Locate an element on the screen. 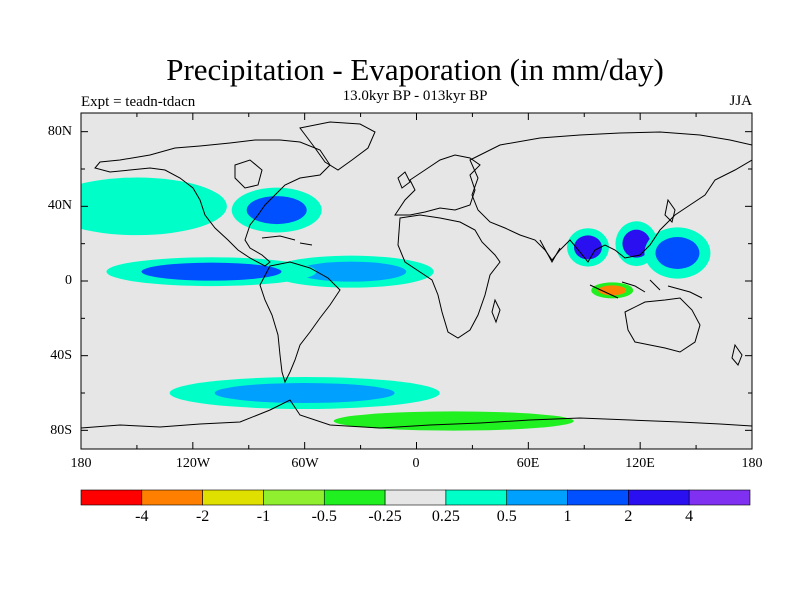  lon-label-0: 0 is located at coordinates (416, 463).